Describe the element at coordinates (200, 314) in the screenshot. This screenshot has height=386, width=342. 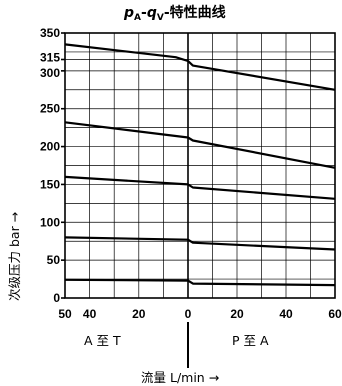
I see `x-tick-labels: 50 40 20 0 20 40 60` at that location.